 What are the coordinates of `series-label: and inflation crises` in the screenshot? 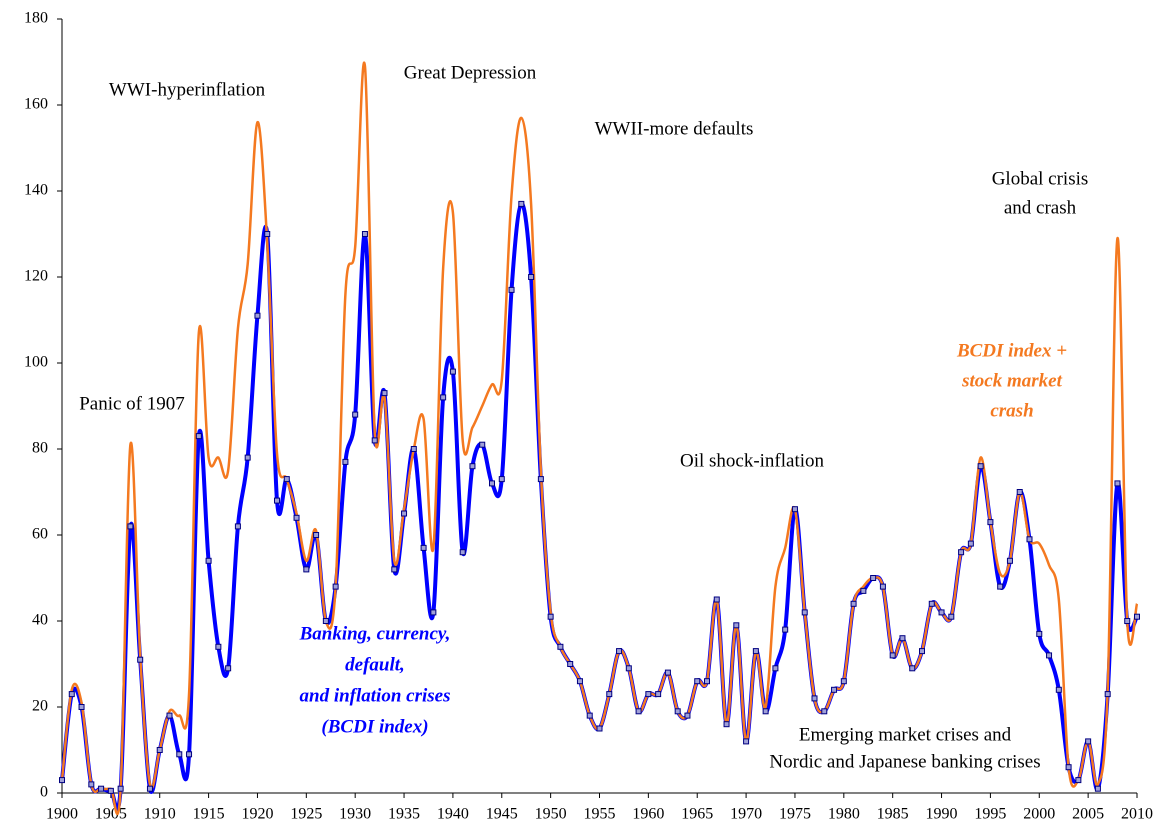 It's located at (375, 695).